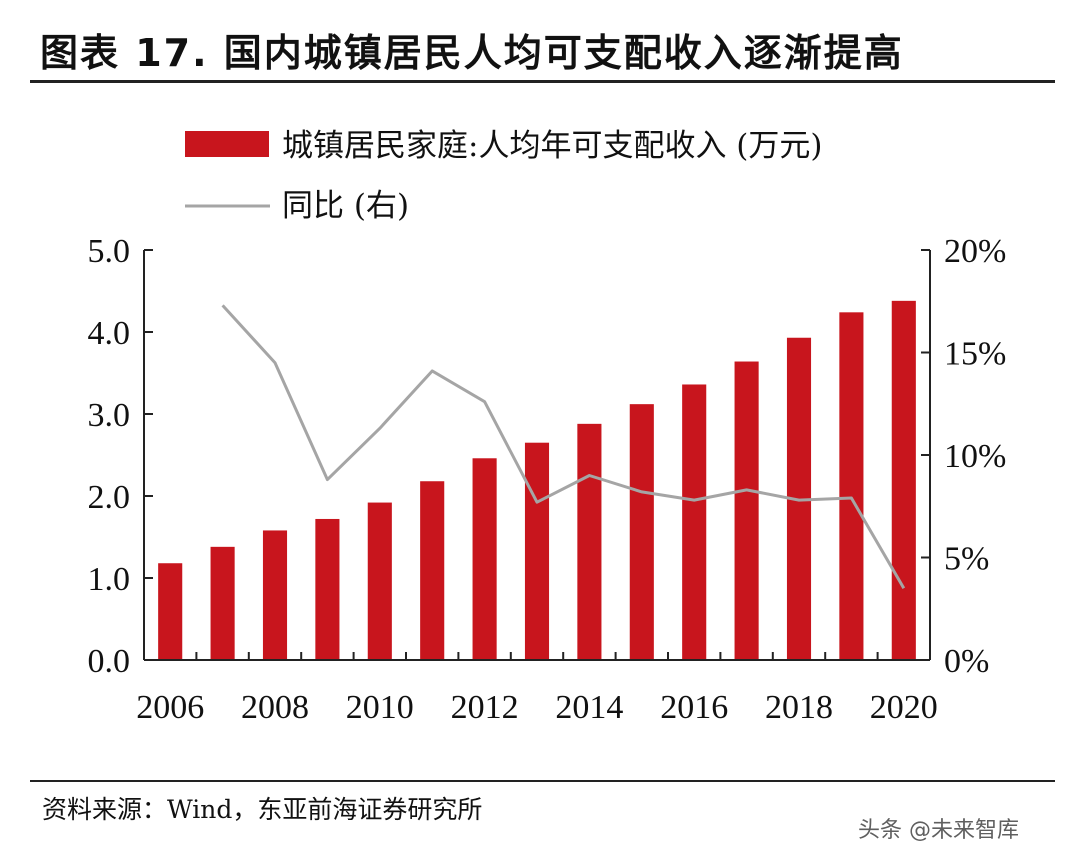  What do you see at coordinates (799, 707) in the screenshot?
I see `x-tick-label: 2018` at bounding box center [799, 707].